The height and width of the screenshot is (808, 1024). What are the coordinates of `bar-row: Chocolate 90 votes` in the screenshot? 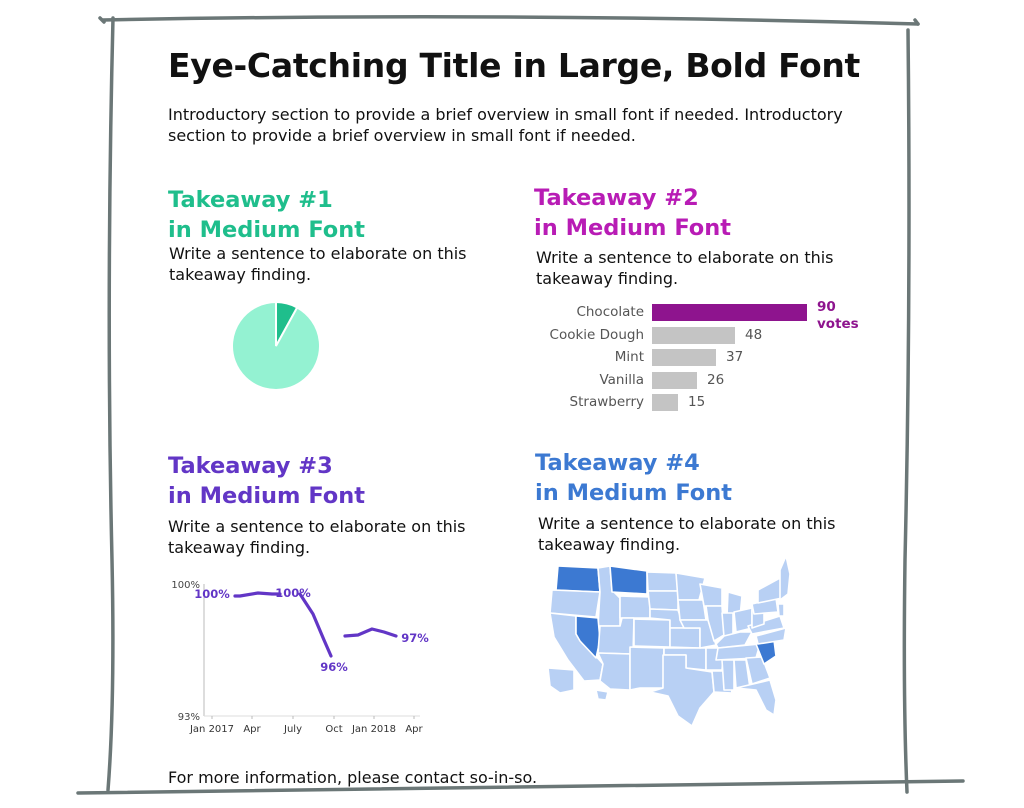 It's located at (710, 315).